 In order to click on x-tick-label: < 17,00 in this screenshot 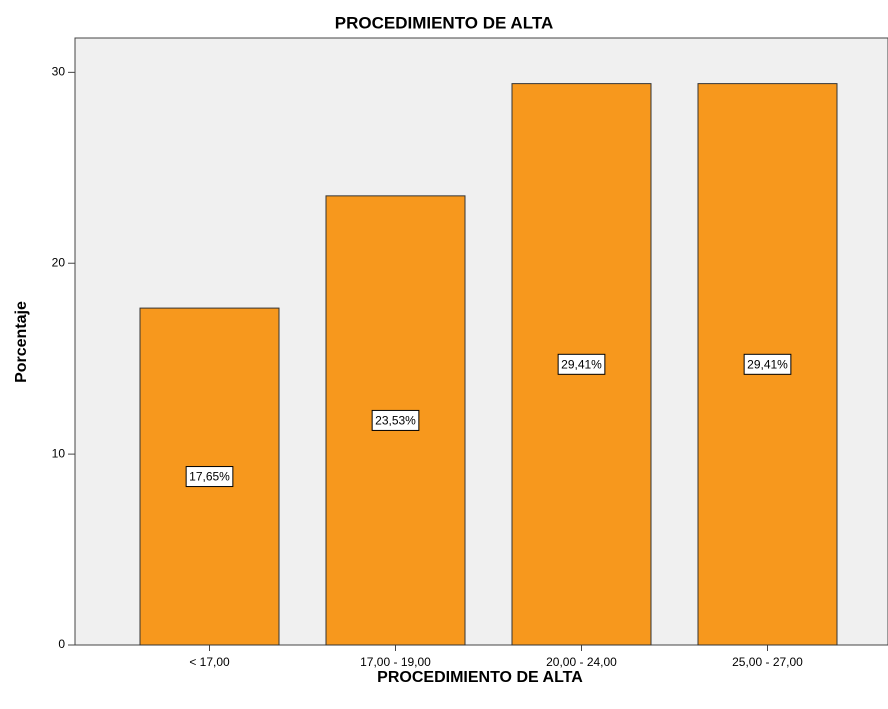, I will do `click(209, 662)`.